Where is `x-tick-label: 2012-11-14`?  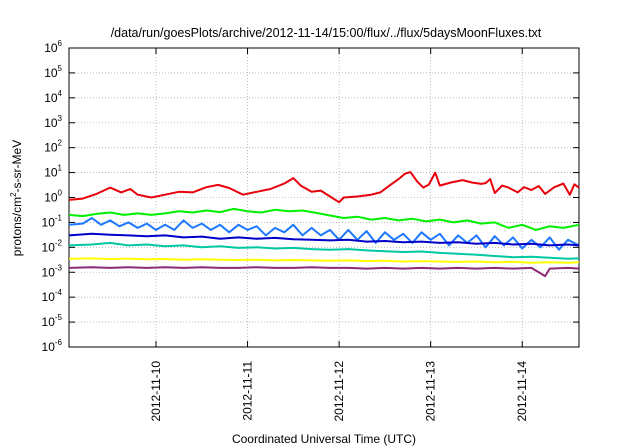 x-tick-label: 2012-11-14 is located at coordinates (522, 391).